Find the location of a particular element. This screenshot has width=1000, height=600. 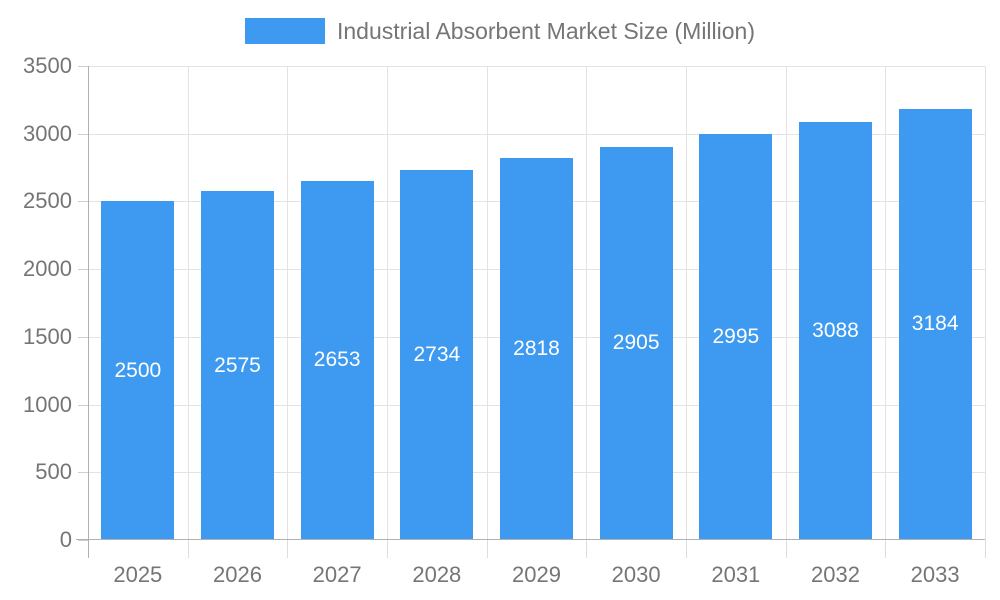

bar-2025: 2500 is located at coordinates (138, 370).